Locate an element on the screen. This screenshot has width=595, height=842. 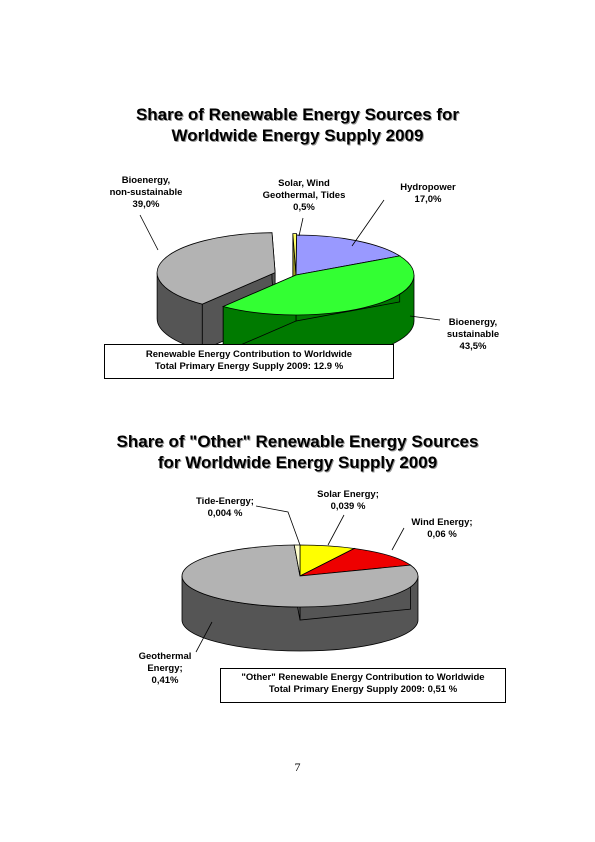
chart1-label-bio-sustainable-l1: Bioenergy, is located at coordinates (473, 322).